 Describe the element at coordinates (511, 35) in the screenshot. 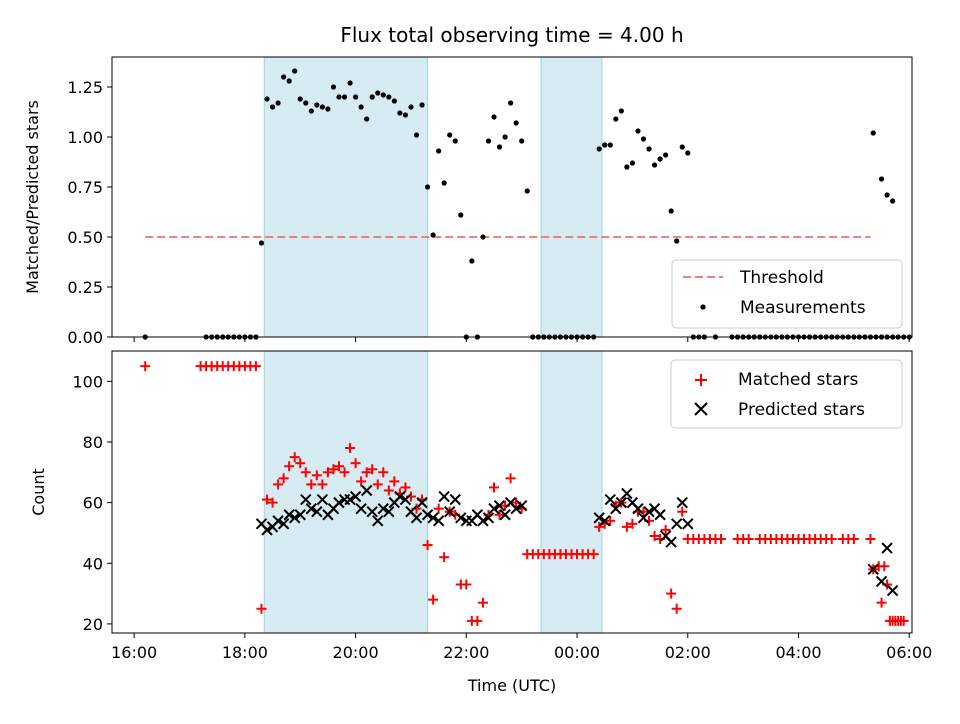

I see `top-chart-title: Flux total observing time = 4.00 h` at that location.